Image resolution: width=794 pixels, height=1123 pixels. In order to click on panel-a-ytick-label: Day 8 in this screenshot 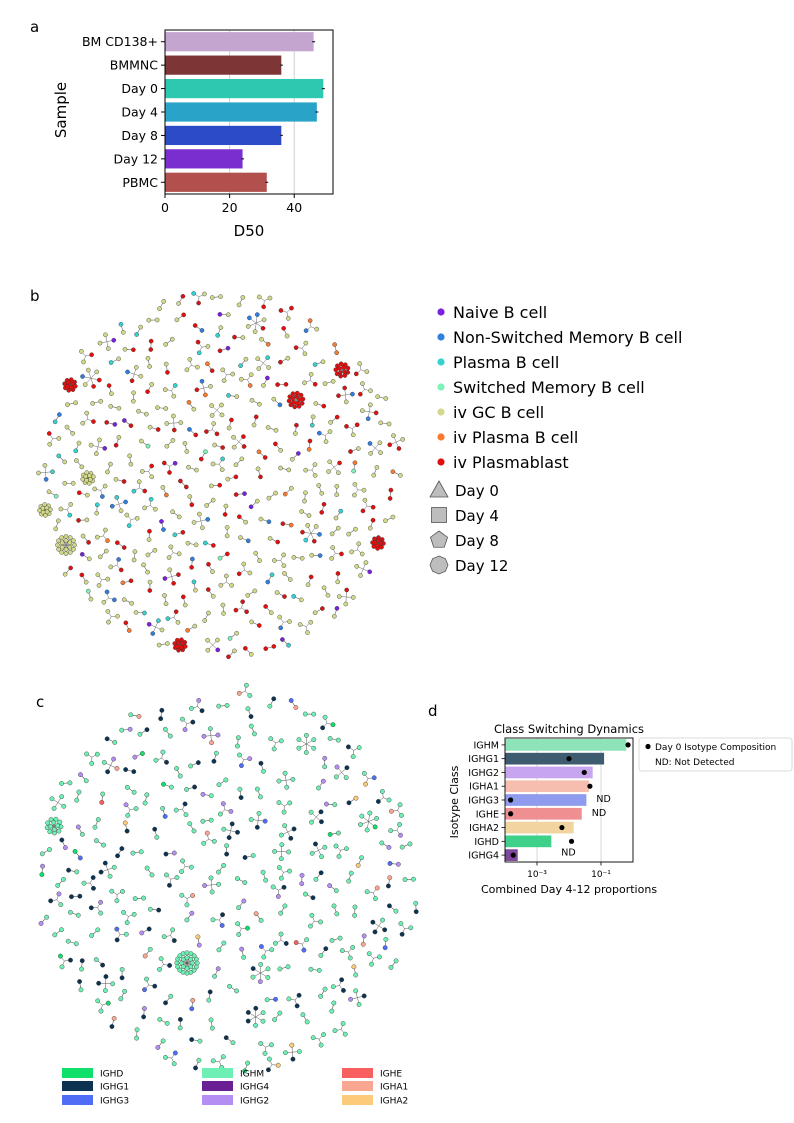, I will do `click(139, 135)`.